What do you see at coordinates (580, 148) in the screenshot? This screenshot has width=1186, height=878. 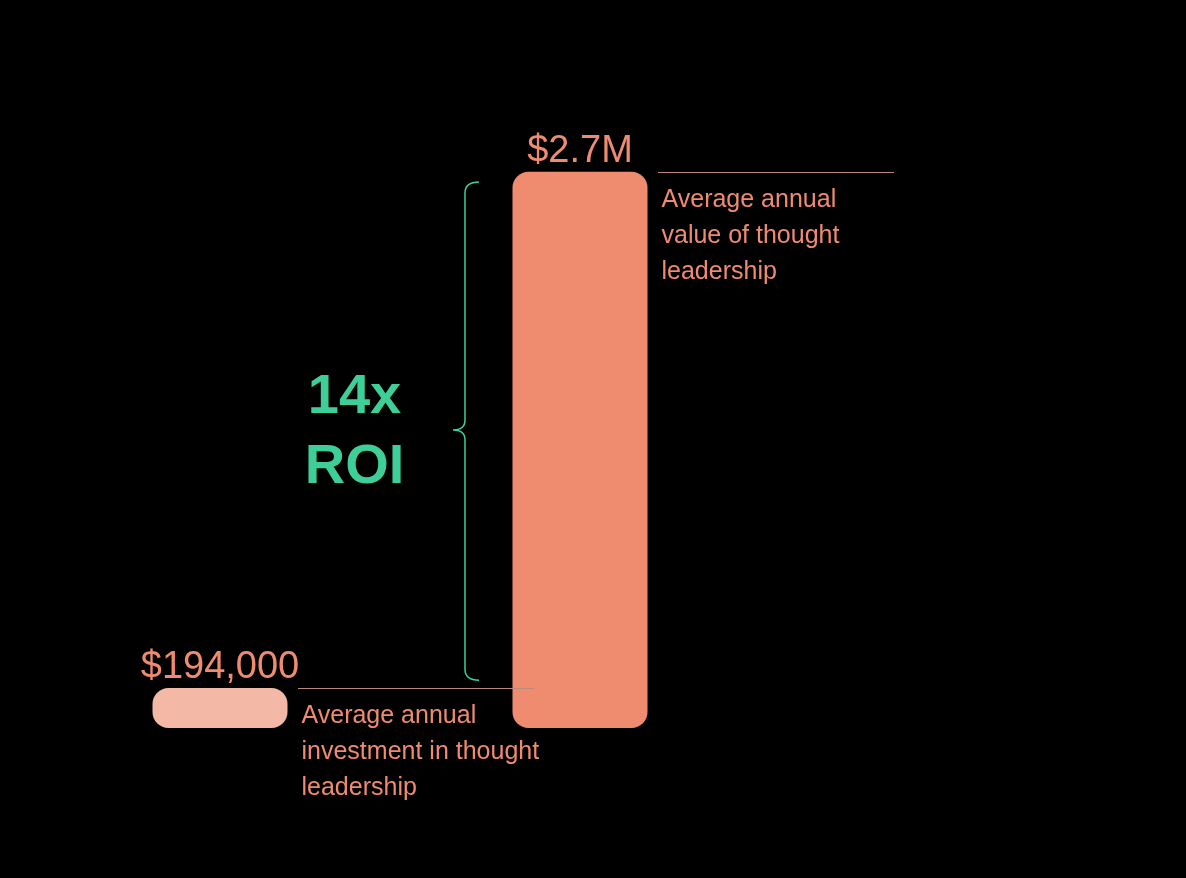 I see `data-label: $2.7M` at bounding box center [580, 148].